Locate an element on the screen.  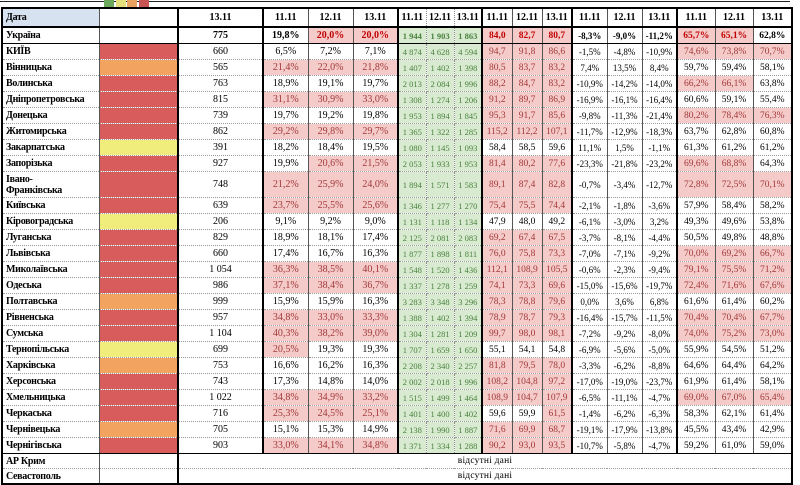
value-cell: -12,9% is located at coordinates (625, 131).